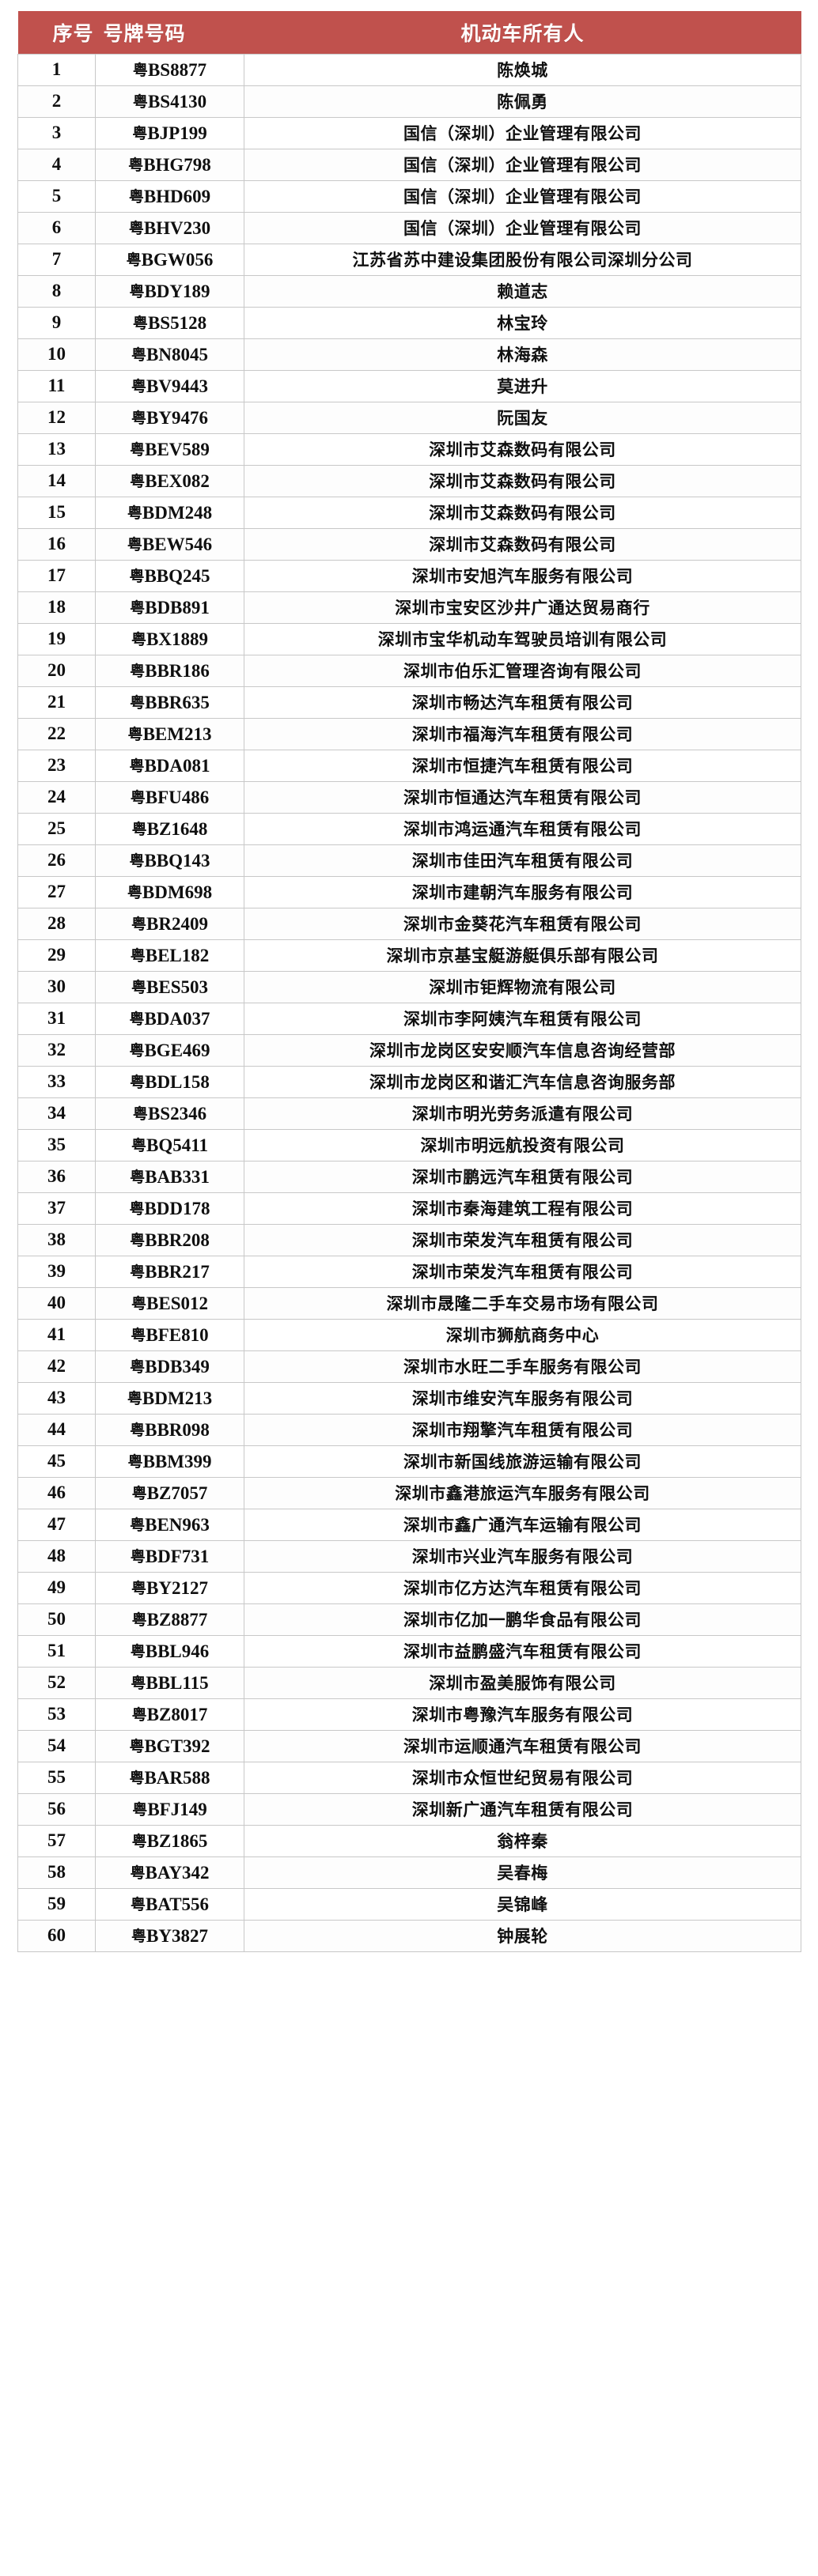  I want to click on cell-plate-number: 粤BDM213, so click(169, 1398).